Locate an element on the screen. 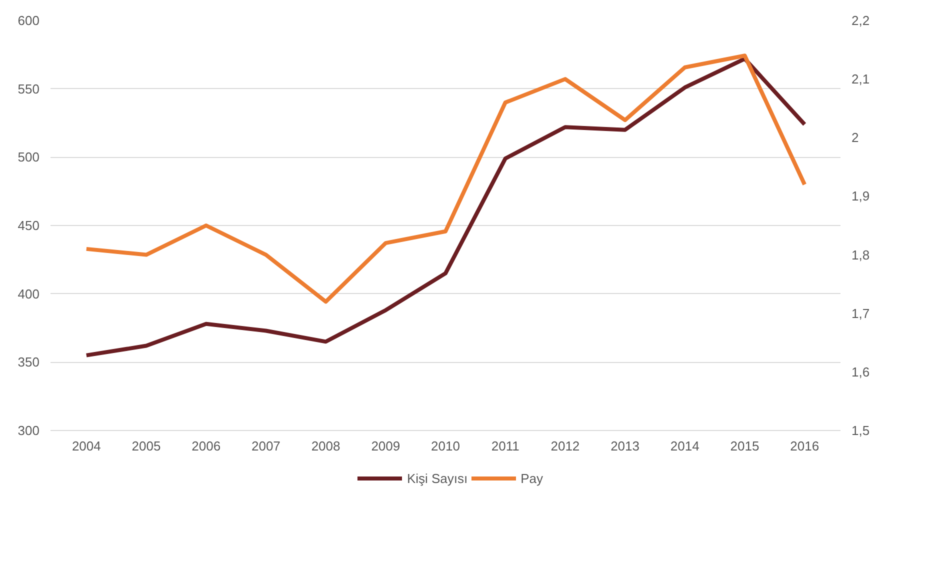 This screenshot has width=942, height=567. x-tick-label: 2004 is located at coordinates (86, 446).